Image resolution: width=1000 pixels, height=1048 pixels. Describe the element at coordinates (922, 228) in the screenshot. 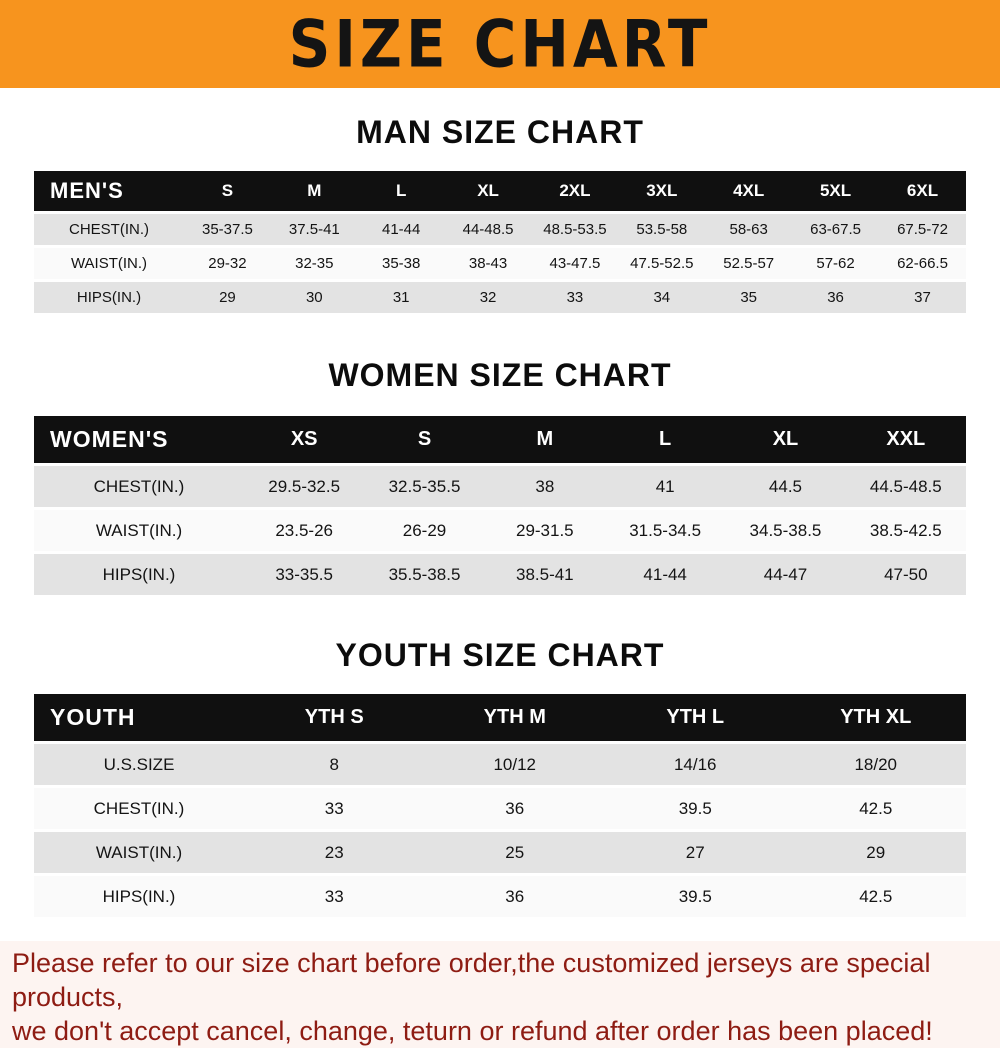

I see `size-value-cell: 67.5-72` at that location.